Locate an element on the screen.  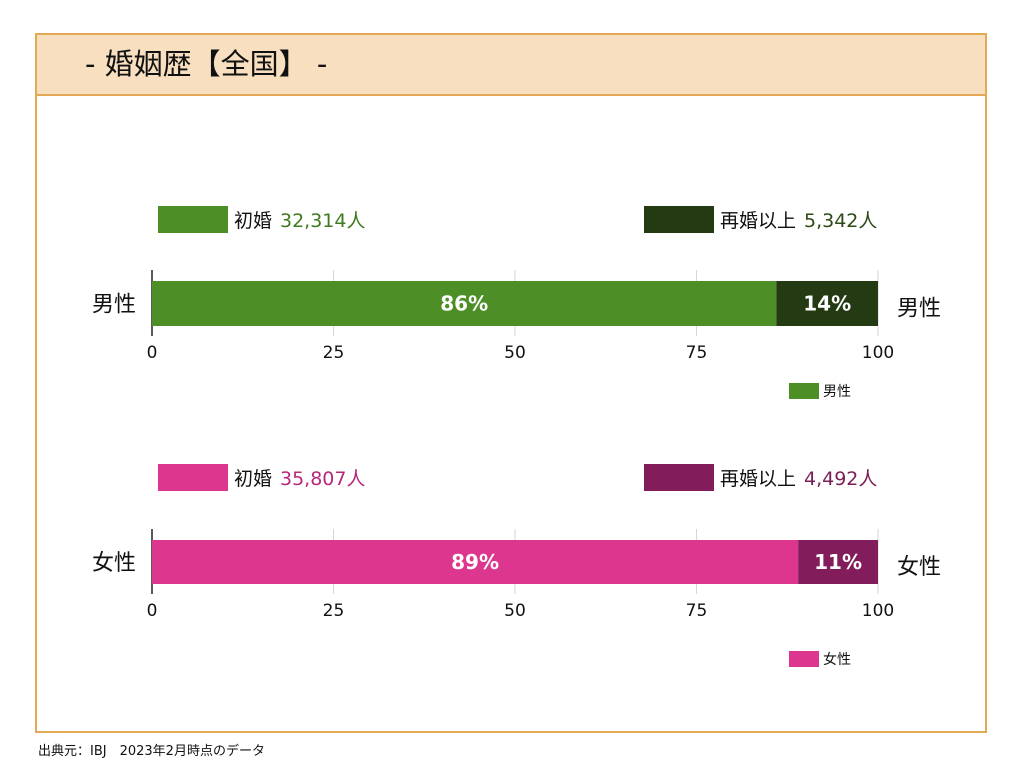
row-label: 女性 is located at coordinates (114, 563).